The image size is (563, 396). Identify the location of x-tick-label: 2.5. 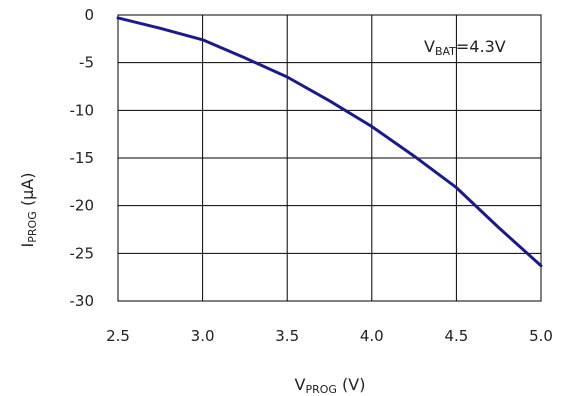
(118, 336).